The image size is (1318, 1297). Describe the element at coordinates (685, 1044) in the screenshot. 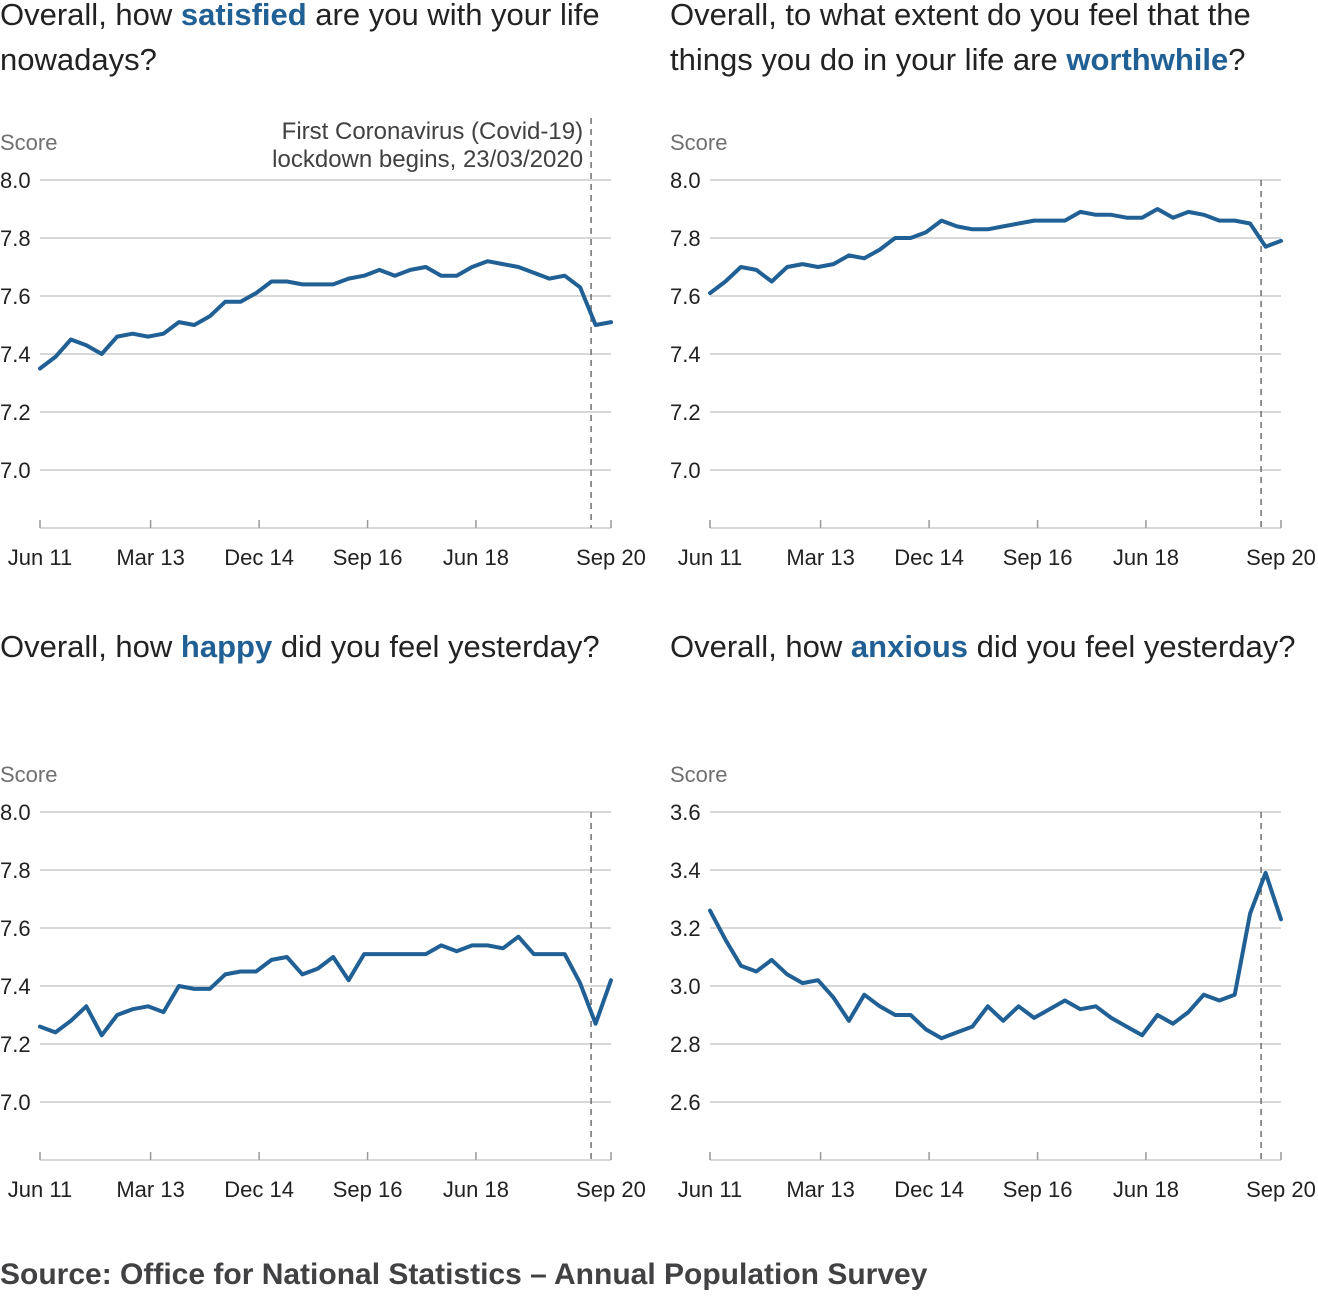

I see `y-tick-label: 2.8` at that location.